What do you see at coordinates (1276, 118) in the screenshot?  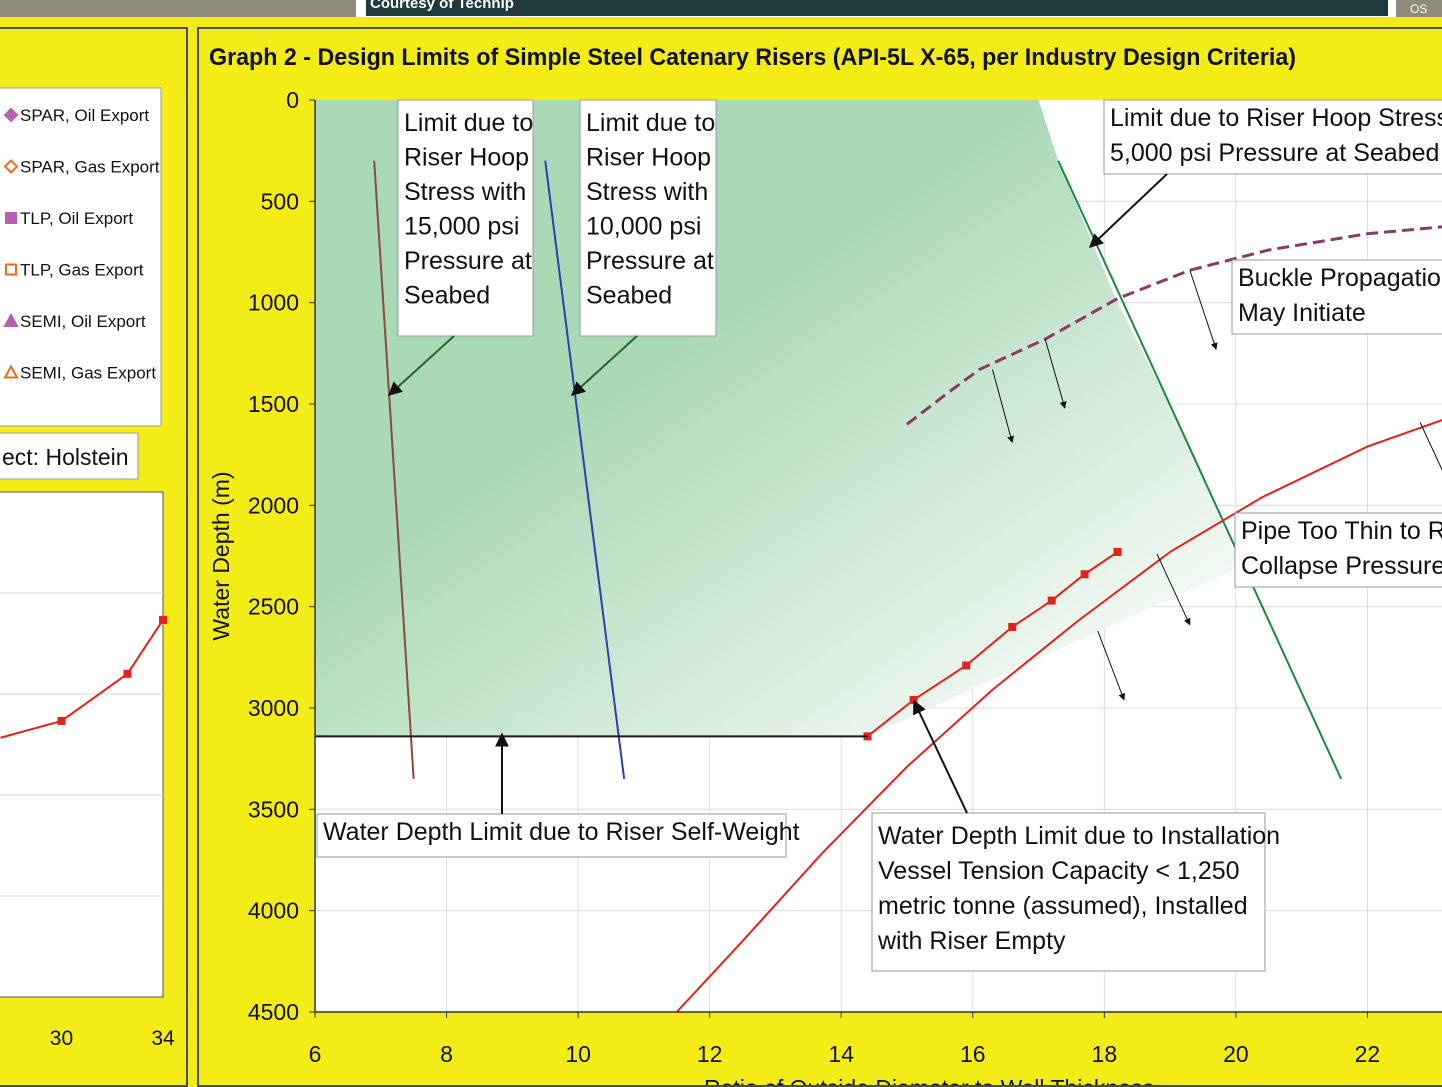 I see `annotation-line: Limit due to Riser Hoop Stress w` at bounding box center [1276, 118].